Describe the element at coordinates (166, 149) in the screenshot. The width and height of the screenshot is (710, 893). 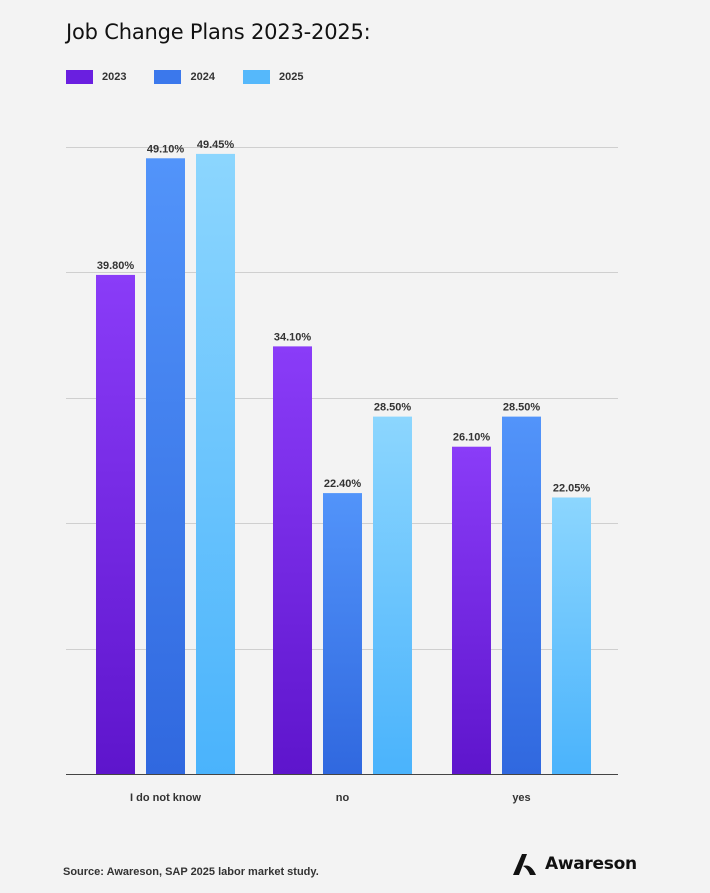
I see `data-label-2024-0: 49.10%` at that location.